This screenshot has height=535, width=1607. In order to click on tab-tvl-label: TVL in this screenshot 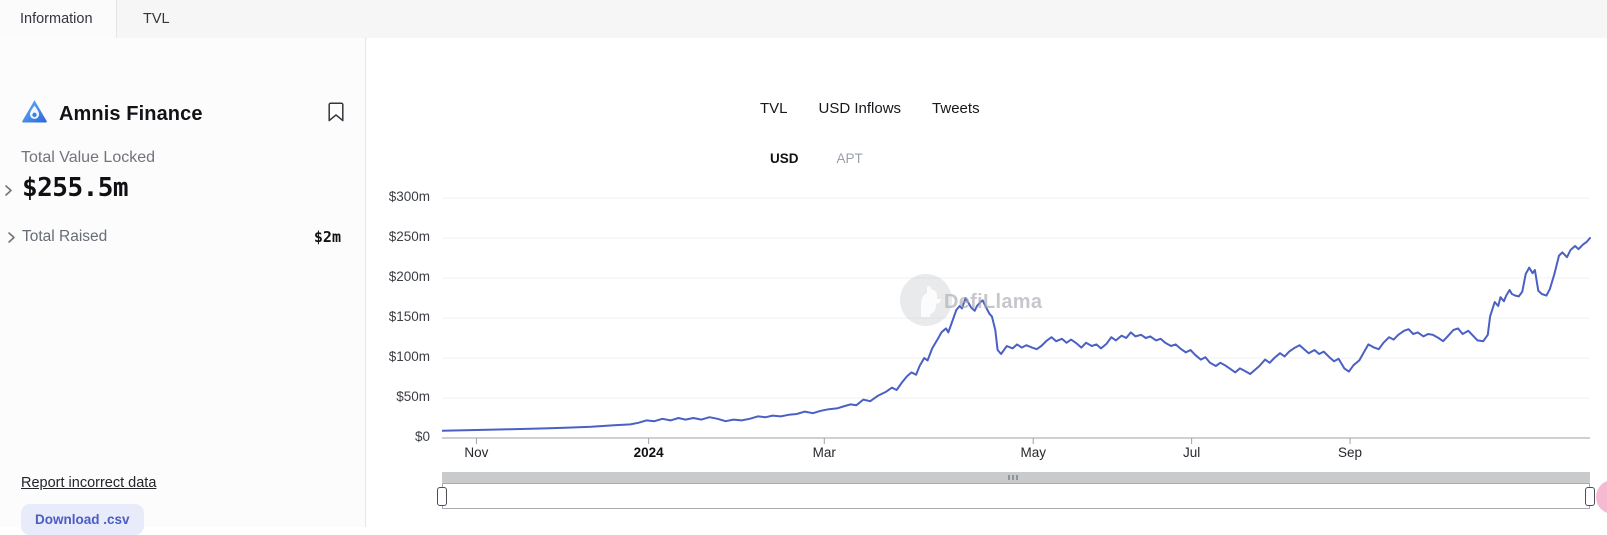, I will do `click(156, 19)`.